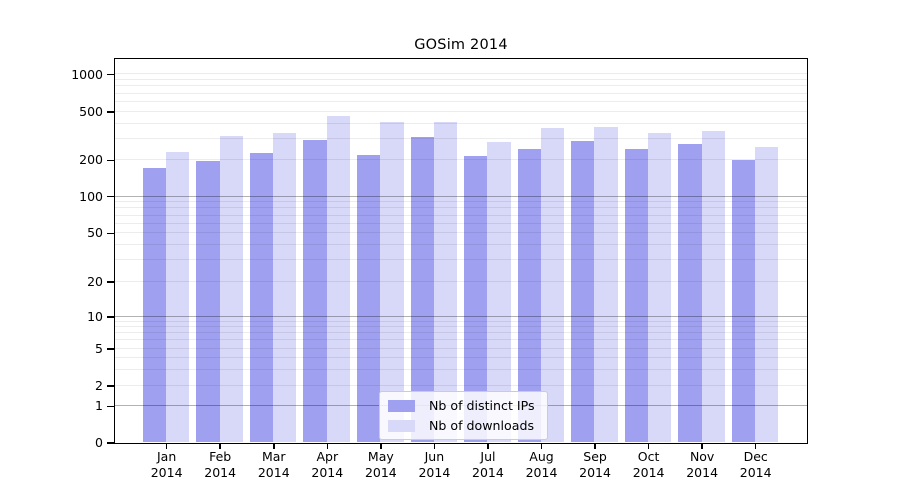 The image size is (900, 500). I want to click on x-tick-label-dec: Dec 2014, so click(756, 464).